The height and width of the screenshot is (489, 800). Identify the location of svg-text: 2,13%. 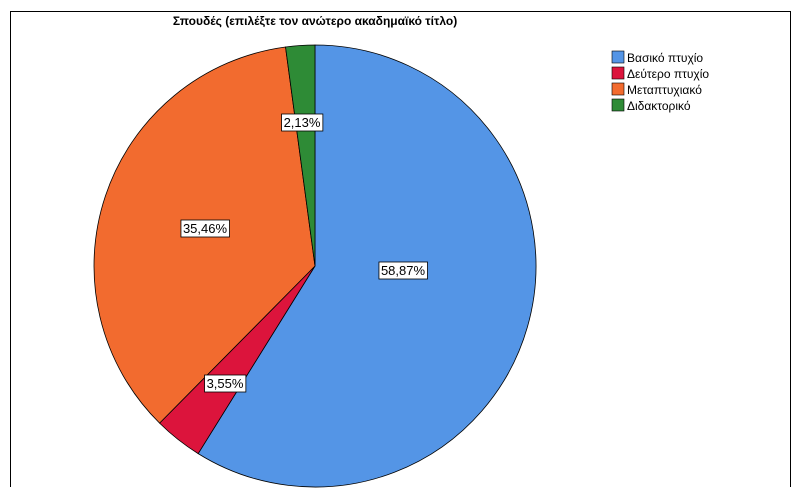
(302, 122).